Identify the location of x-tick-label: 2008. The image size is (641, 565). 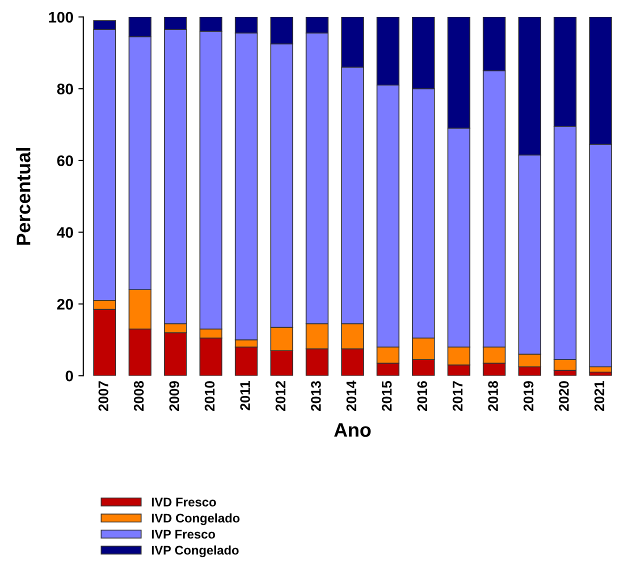
(139, 396).